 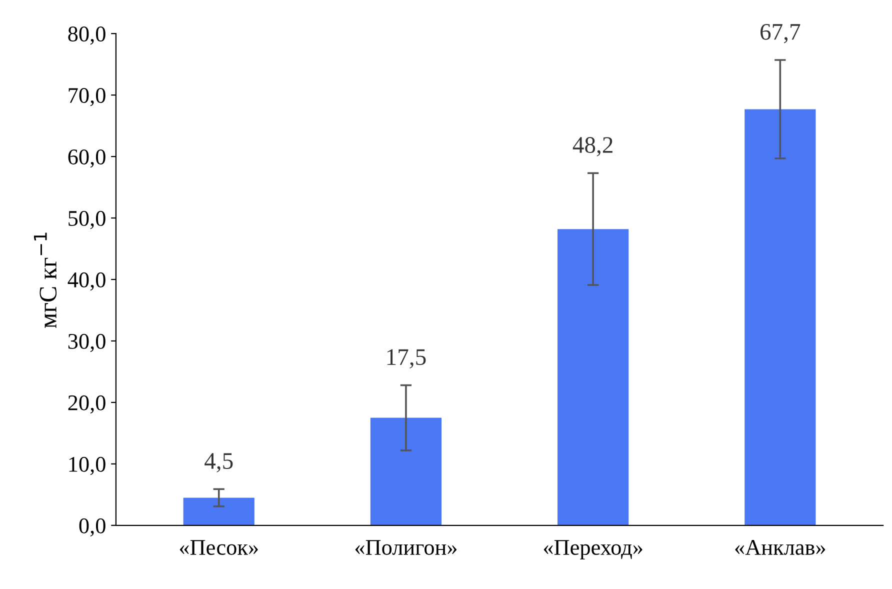 I want to click on x-tick-label: «Анклав», so click(x=780, y=547).